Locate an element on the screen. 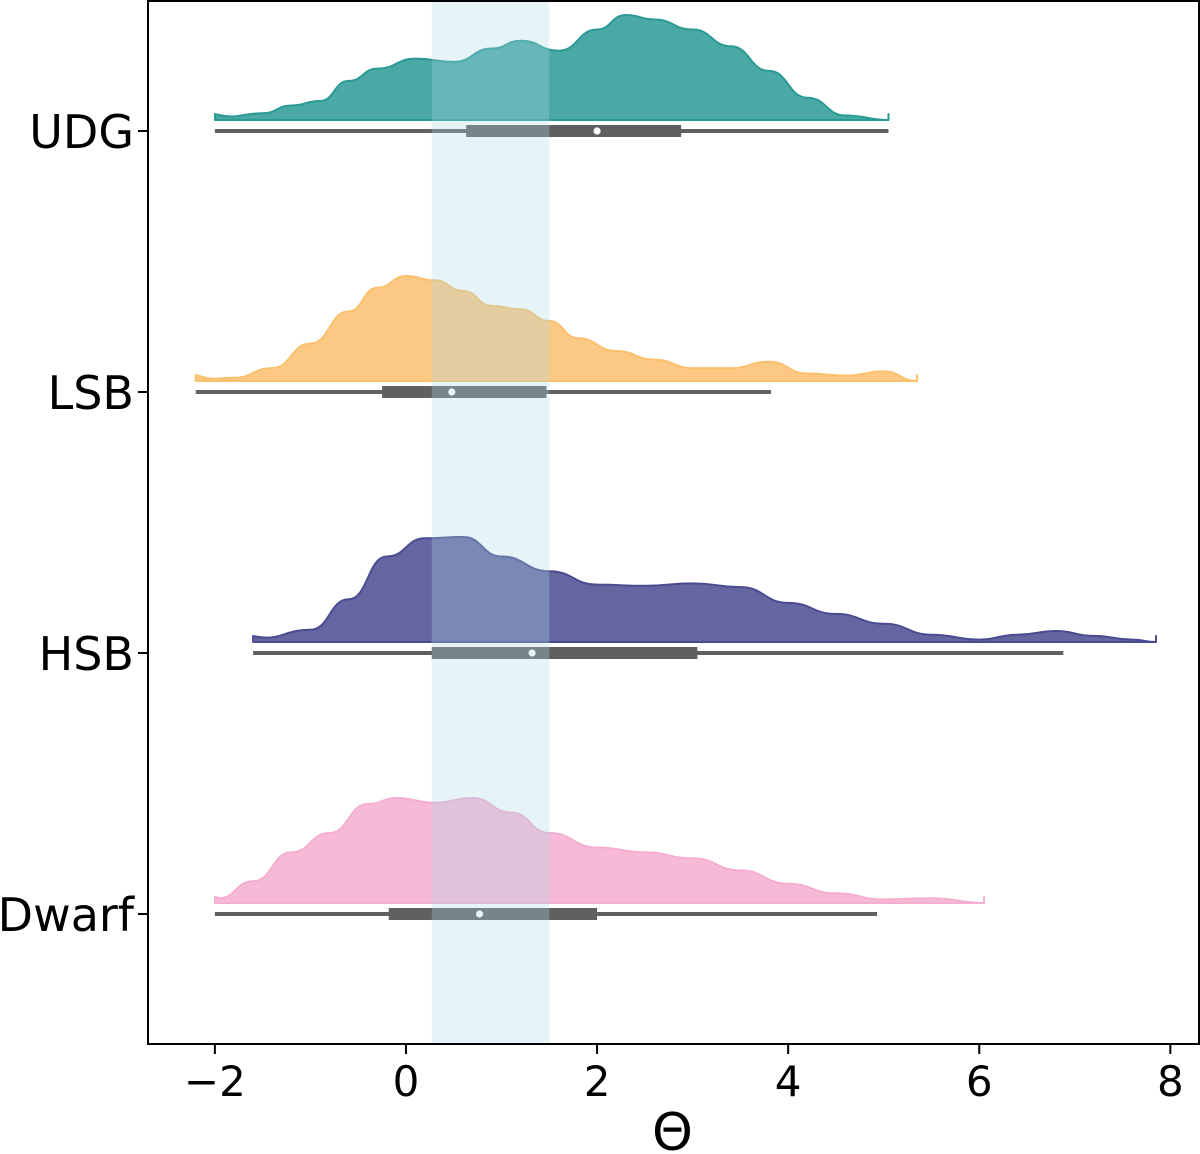 The height and width of the screenshot is (1154, 1200). iqr-box-lsb is located at coordinates (464, 392).